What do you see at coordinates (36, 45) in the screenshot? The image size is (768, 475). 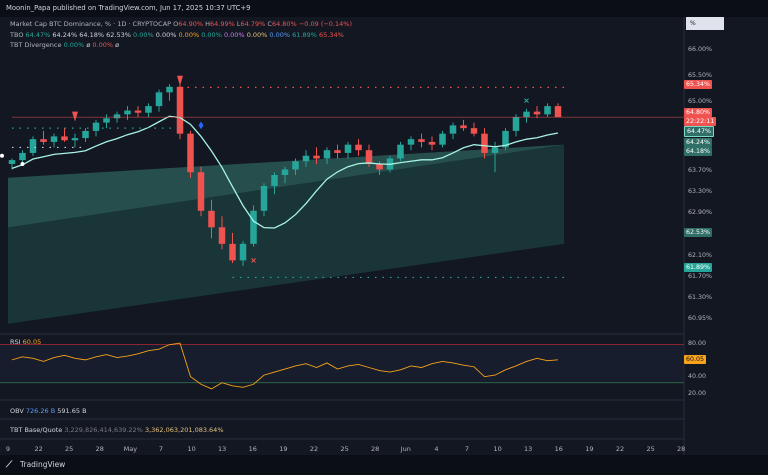 I see `tbd-label: TBT Divergence` at bounding box center [36, 45].